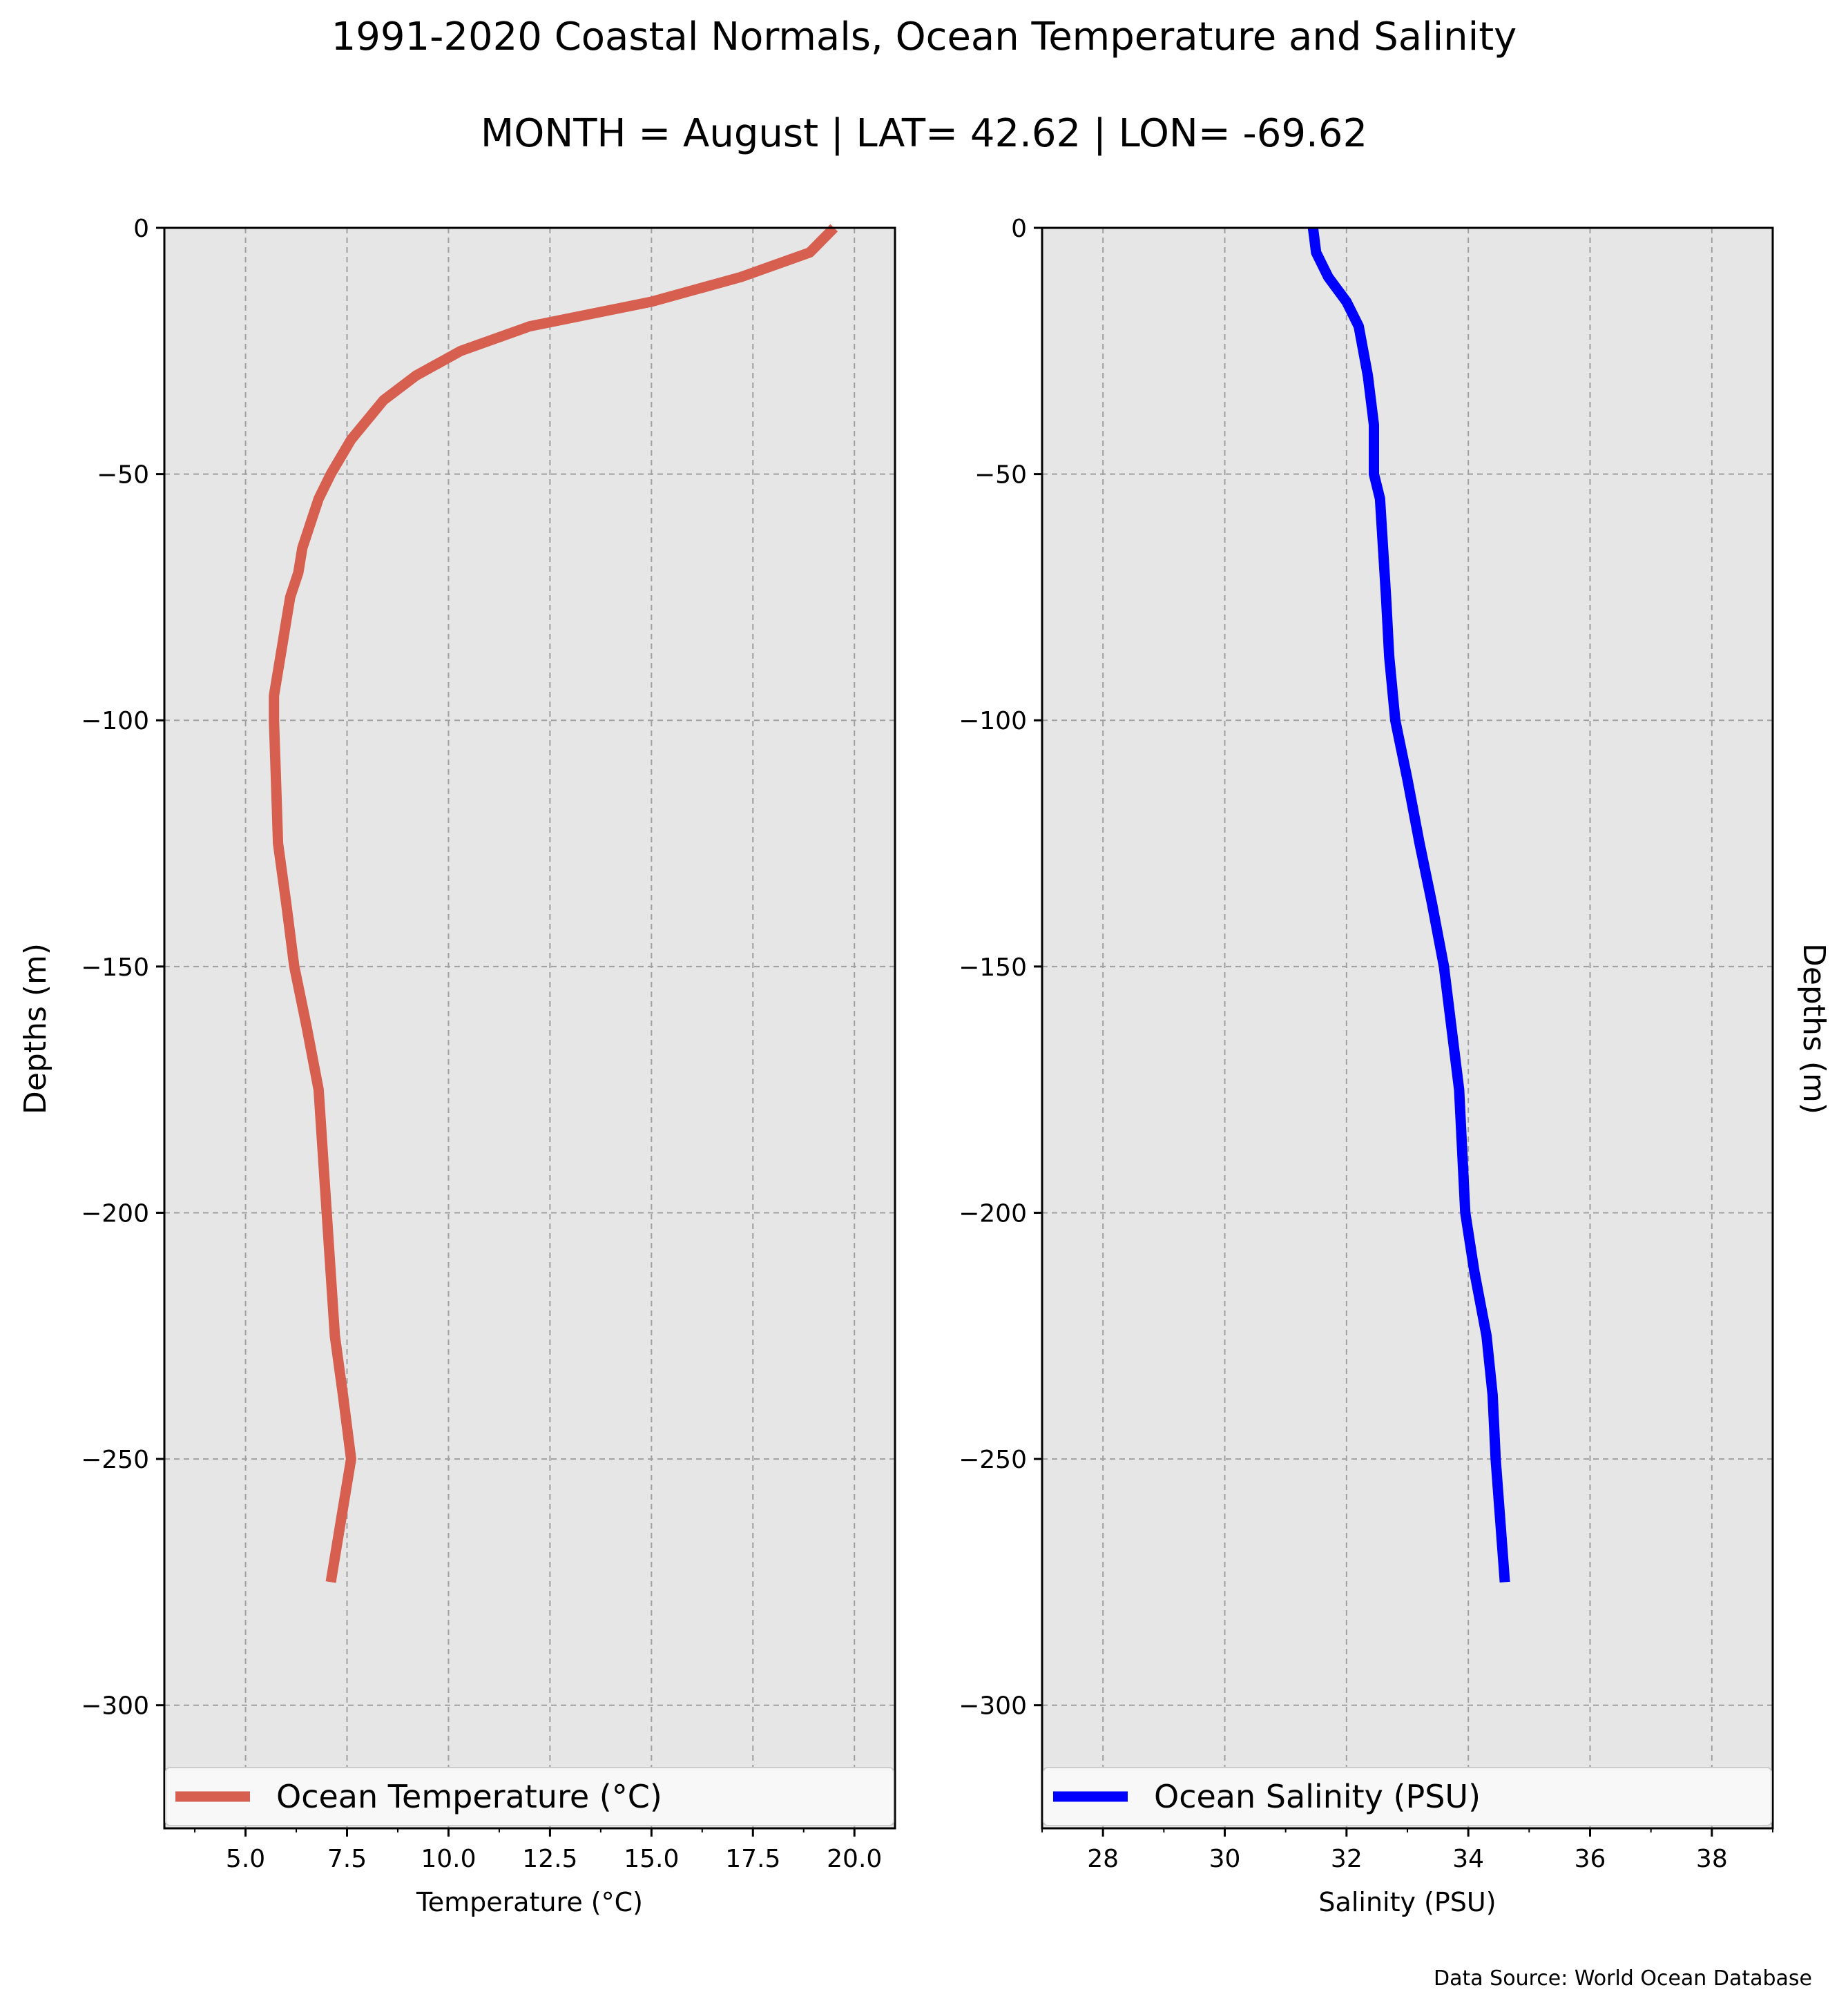  Describe the element at coordinates (1407, 1902) in the screenshot. I see `x-axis-label: Salinity (PSU)` at that location.